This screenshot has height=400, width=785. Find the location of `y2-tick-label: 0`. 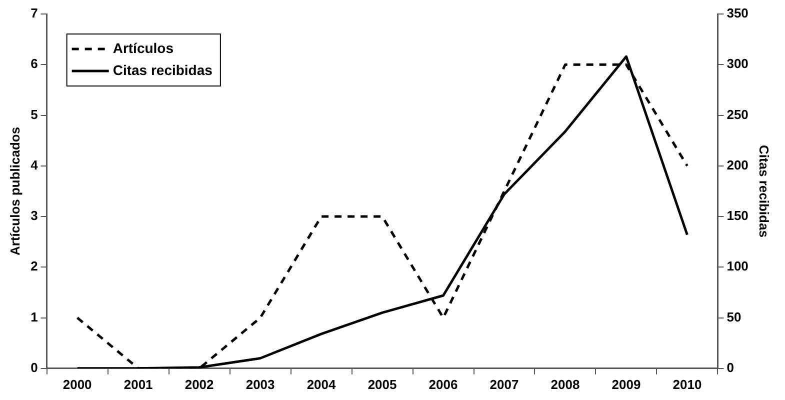

y2-tick-label: 0 is located at coordinates (730, 367).